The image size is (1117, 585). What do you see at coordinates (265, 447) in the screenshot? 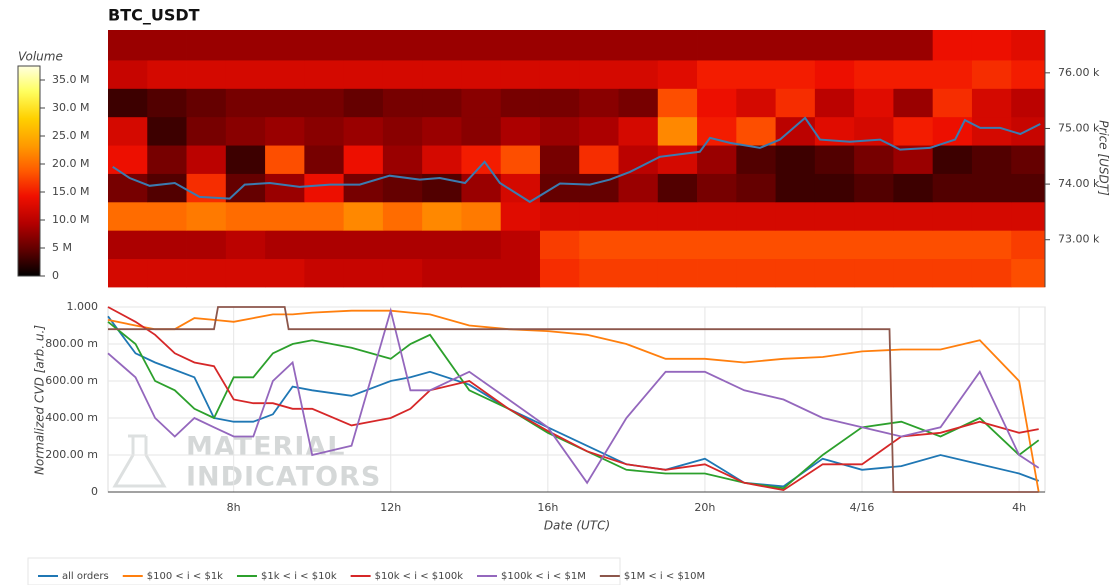
I see `watermark: MATERIAL` at bounding box center [265, 447].